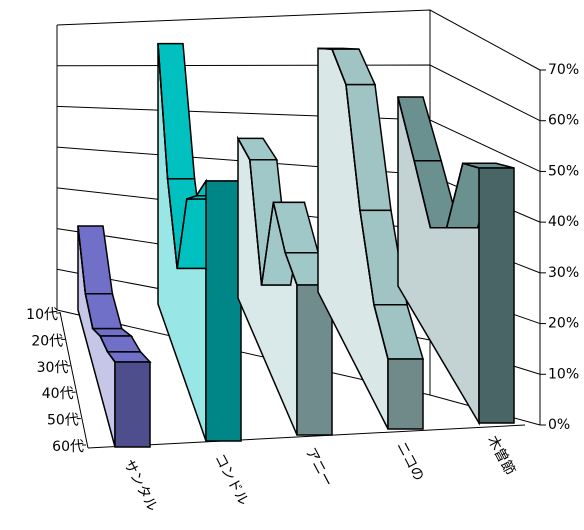  Describe the element at coordinates (63, 421) in the screenshot. I see `depth-label: 50代` at that location.